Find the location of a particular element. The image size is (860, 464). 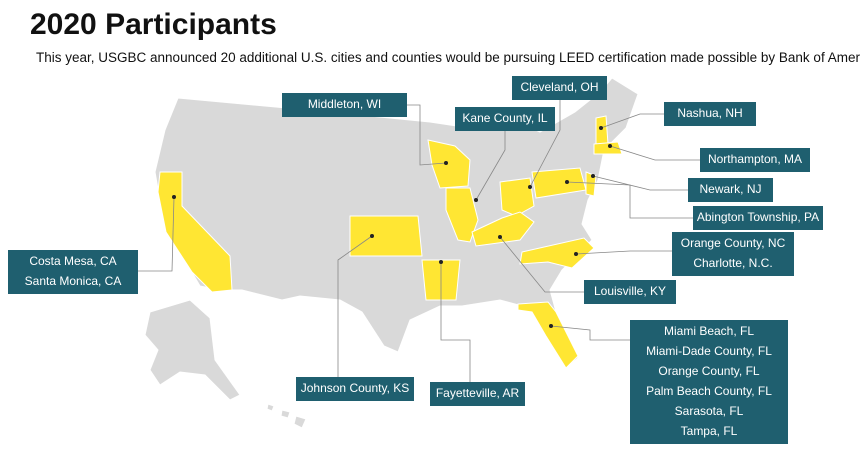

kentucky is located at coordinates (503, 229).